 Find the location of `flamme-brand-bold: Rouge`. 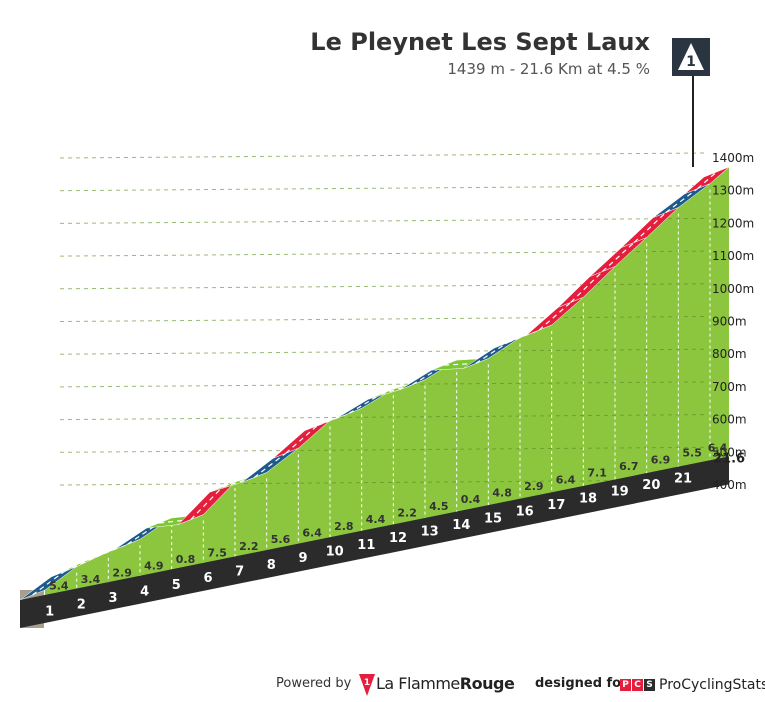

flamme-brand-bold: Rouge is located at coordinates (487, 683).